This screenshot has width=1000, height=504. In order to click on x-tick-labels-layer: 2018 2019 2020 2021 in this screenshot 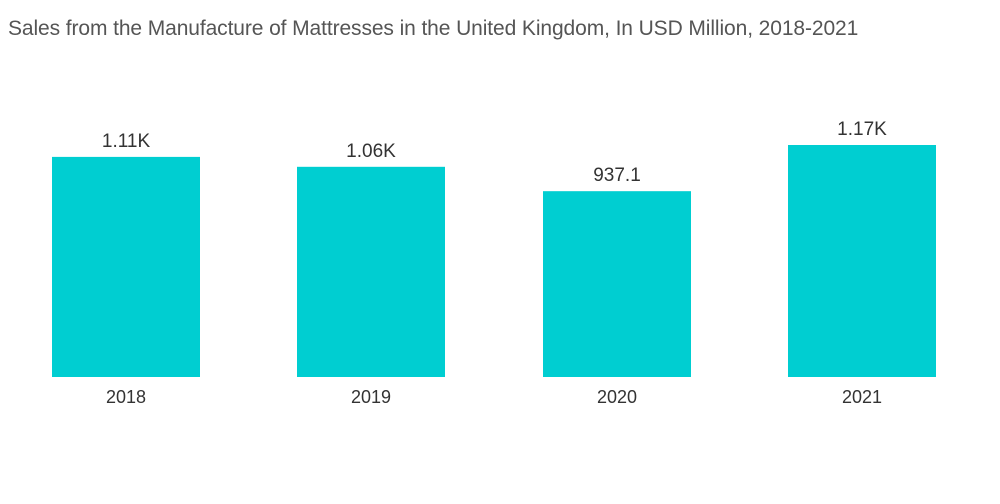, I will do `click(494, 397)`.